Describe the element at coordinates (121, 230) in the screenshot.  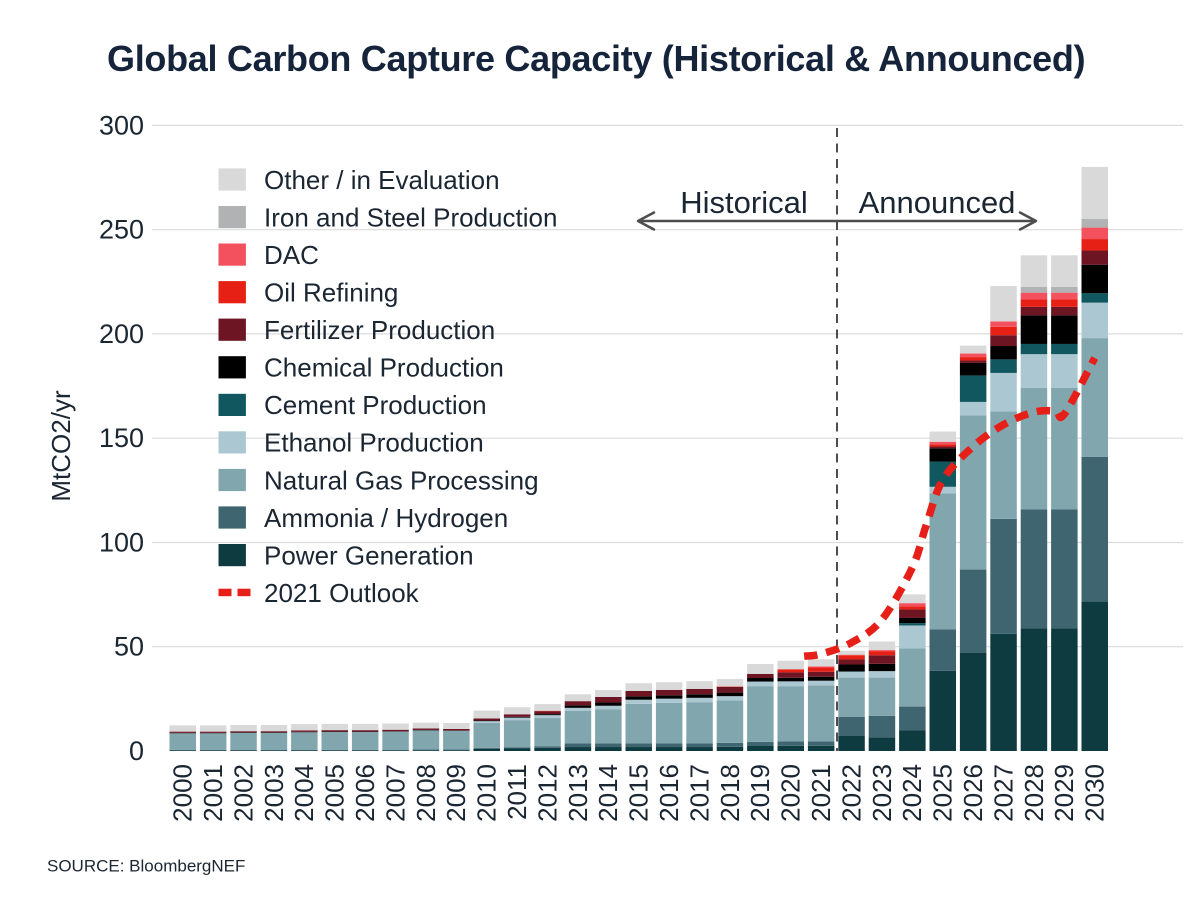
I see `svg-text: 250` at that location.